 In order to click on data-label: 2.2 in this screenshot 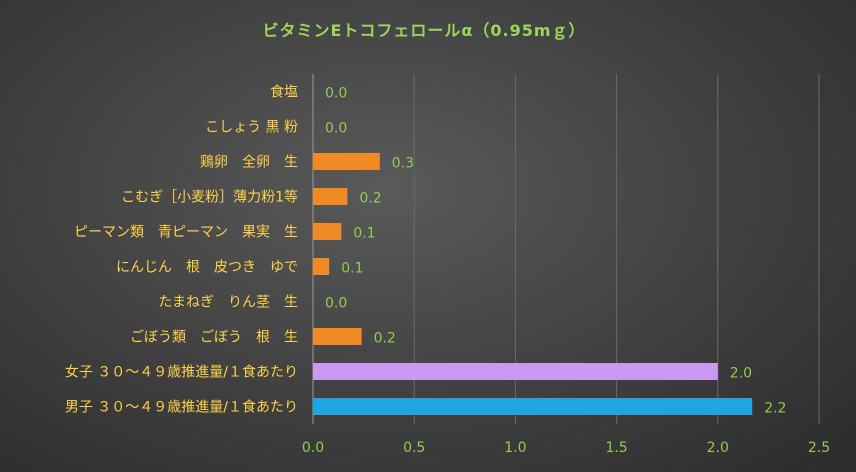, I will do `click(775, 409)`.